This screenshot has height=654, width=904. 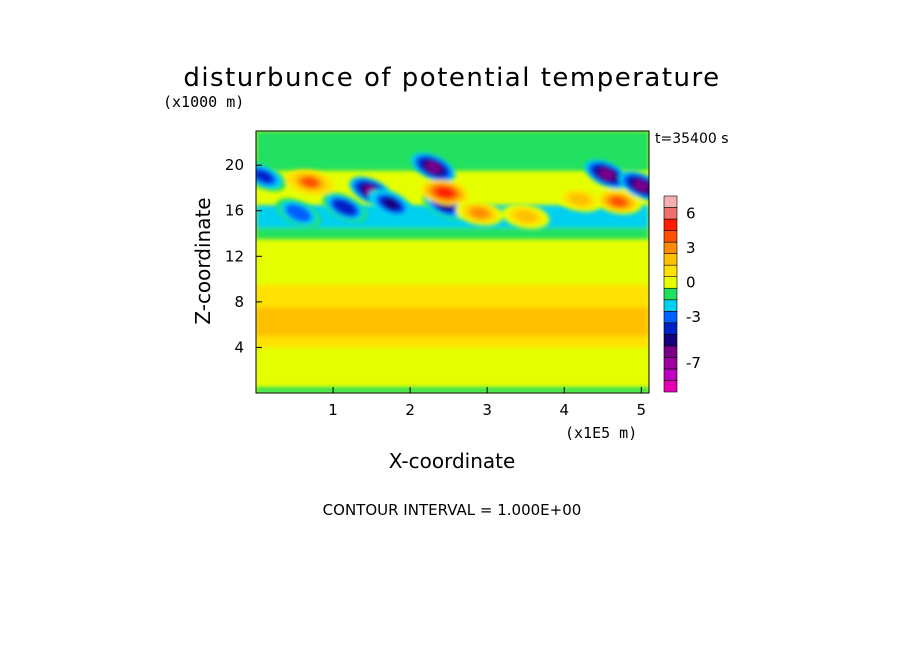 What do you see at coordinates (601, 433) in the screenshot?
I see `x-unit-label: (x1E5 m)` at bounding box center [601, 433].